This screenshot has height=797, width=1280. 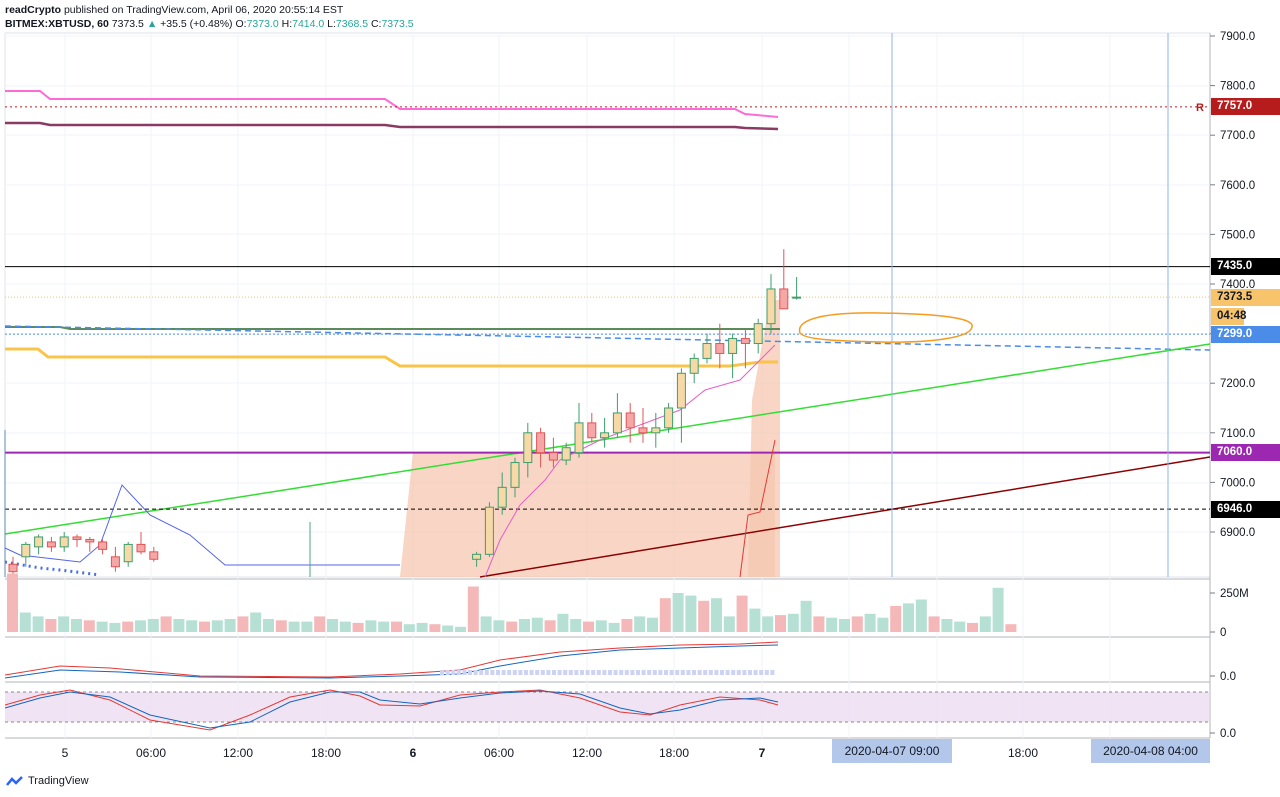 What do you see at coordinates (47, 781) in the screenshot?
I see `tradingview-logo: TradingView` at bounding box center [47, 781].